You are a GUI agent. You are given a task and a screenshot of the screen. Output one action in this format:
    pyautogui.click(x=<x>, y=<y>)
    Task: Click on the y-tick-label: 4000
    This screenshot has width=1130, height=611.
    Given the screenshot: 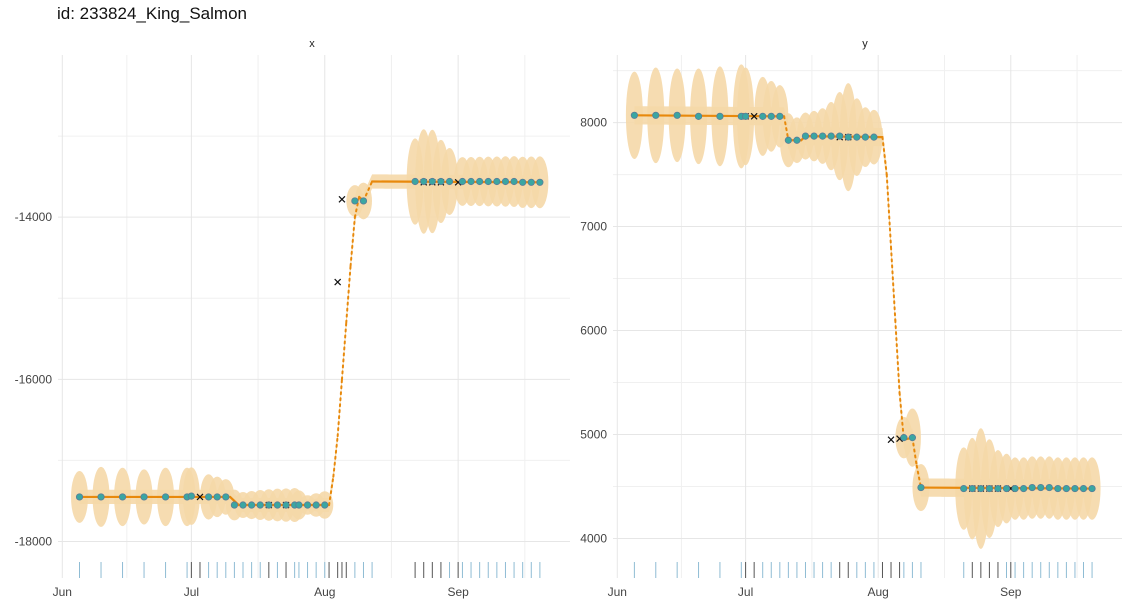 What is the action you would take?
    pyautogui.click(x=593, y=538)
    